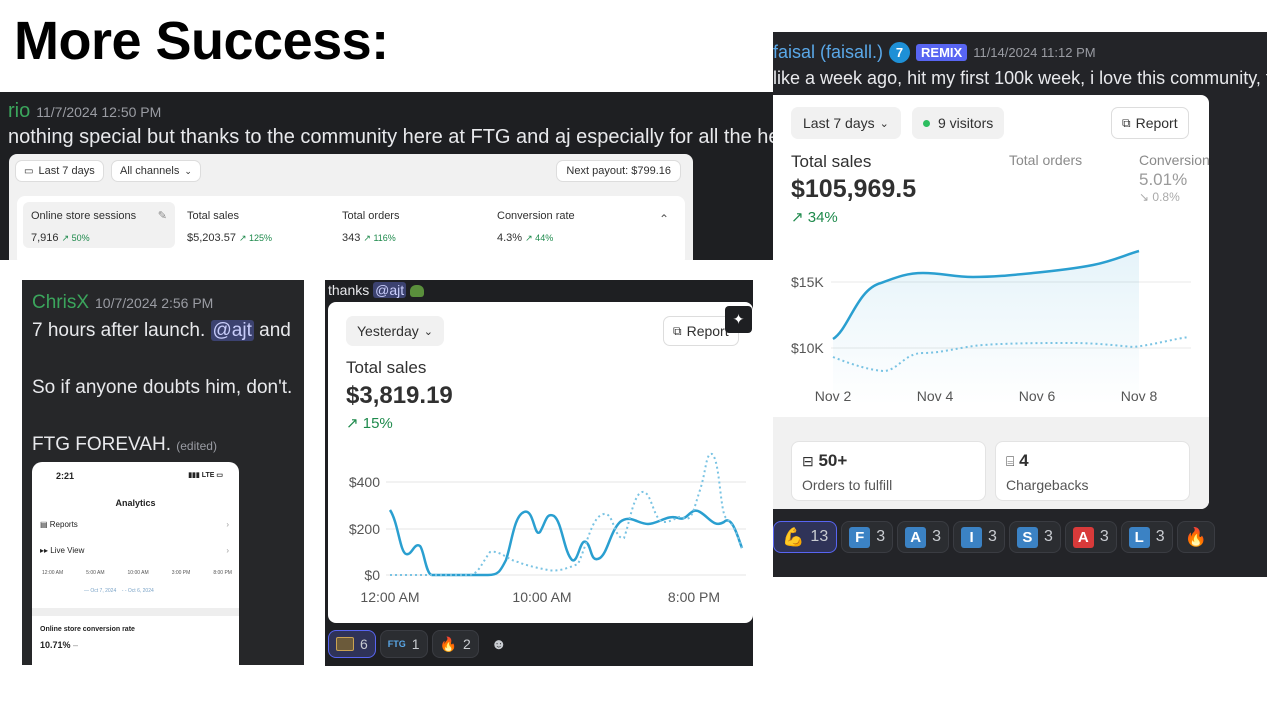  Describe the element at coordinates (1092, 471) in the screenshot. I see `chargebacks-card: ⌸ 4 Chargebacks` at that location.